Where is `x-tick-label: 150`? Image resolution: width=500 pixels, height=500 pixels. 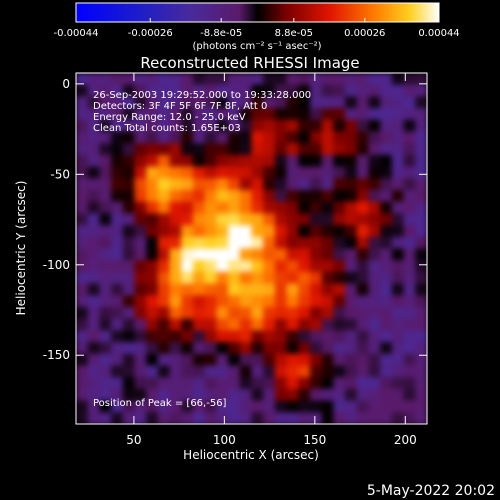 x-tick-label: 150 is located at coordinates (314, 440).